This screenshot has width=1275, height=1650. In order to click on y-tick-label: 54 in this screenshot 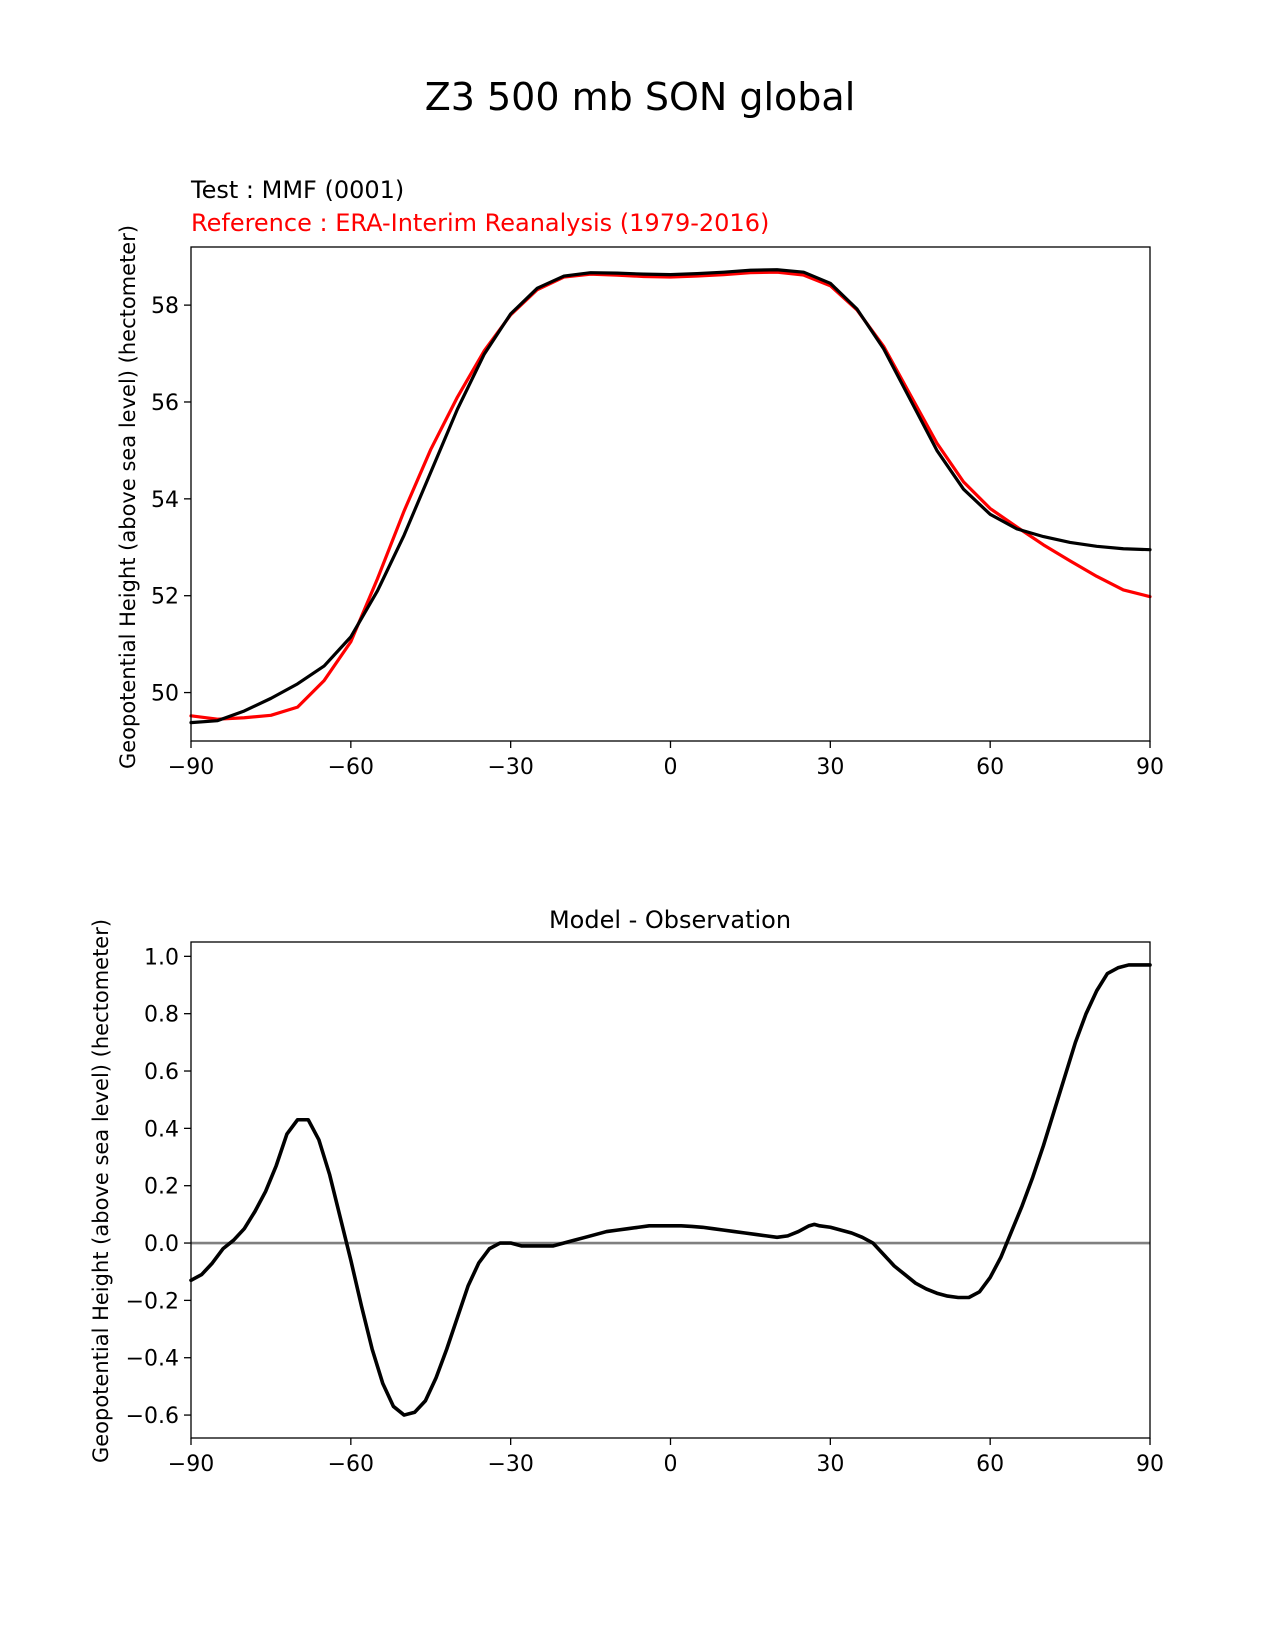, I will do `click(165, 500)`.